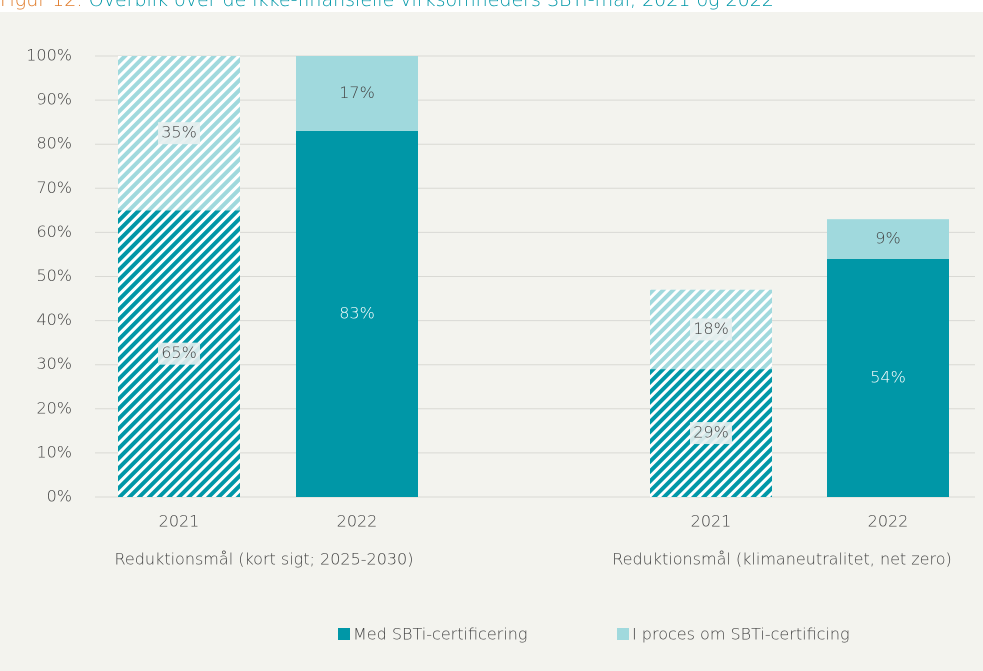  I want to click on group-label: Reduktionsmål (kort sigt; 2025-2030), so click(264, 559).